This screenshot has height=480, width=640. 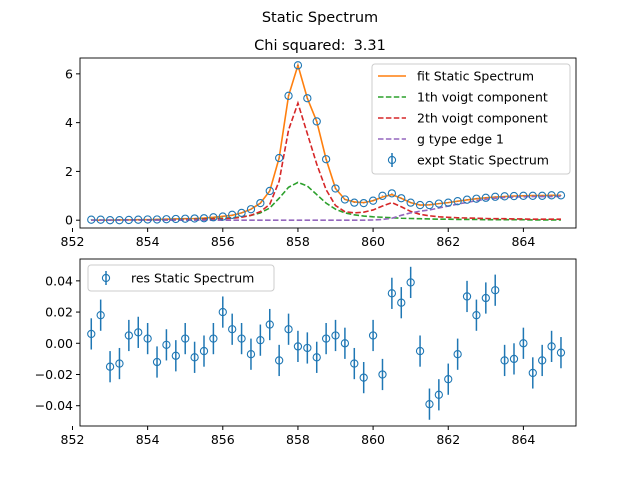 I want to click on legend-box, so click(x=471, y=119).